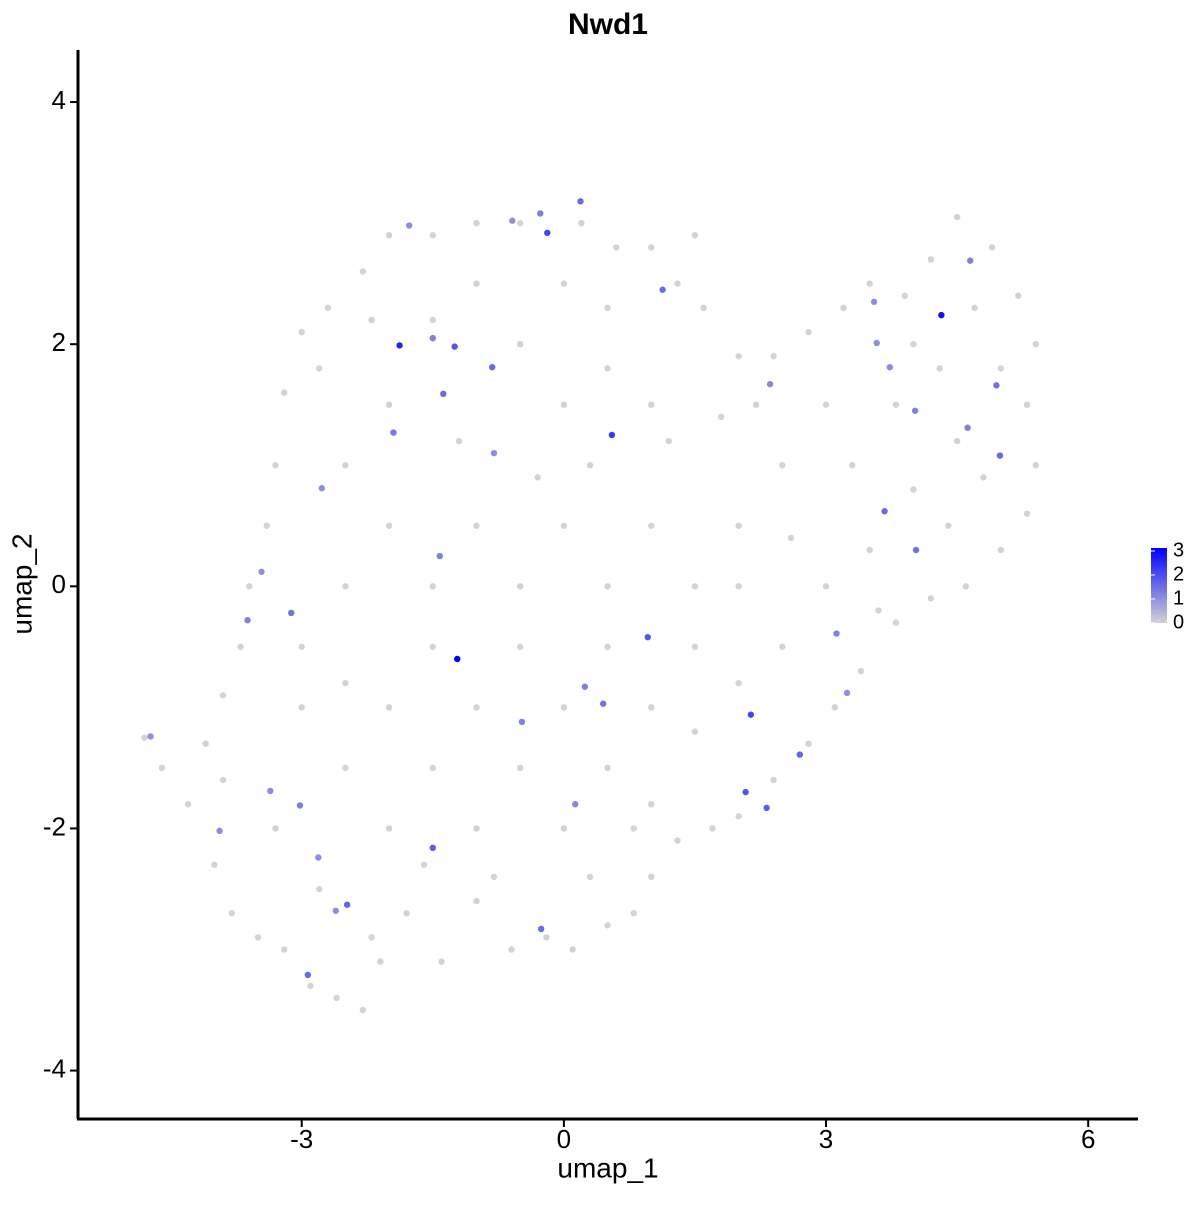 Image resolution: width=1200 pixels, height=1205 pixels. Describe the element at coordinates (21, 583) in the screenshot. I see `y-axis-label: umap_2` at that location.